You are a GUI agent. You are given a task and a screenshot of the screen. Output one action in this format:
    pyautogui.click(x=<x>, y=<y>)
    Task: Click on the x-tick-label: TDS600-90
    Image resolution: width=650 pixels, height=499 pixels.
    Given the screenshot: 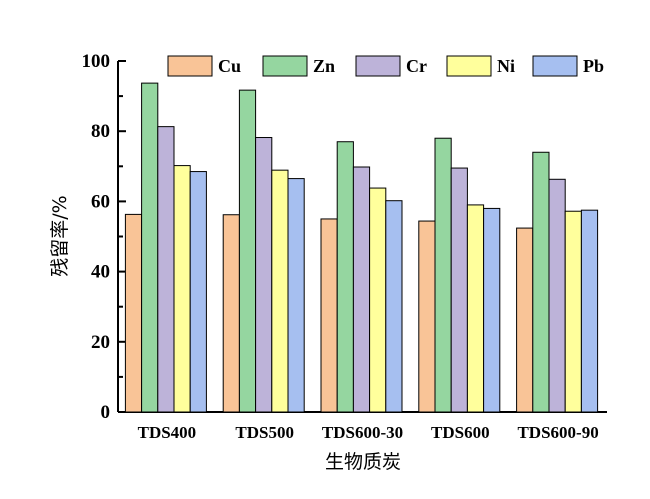 What is the action you would take?
    pyautogui.click(x=557, y=432)
    